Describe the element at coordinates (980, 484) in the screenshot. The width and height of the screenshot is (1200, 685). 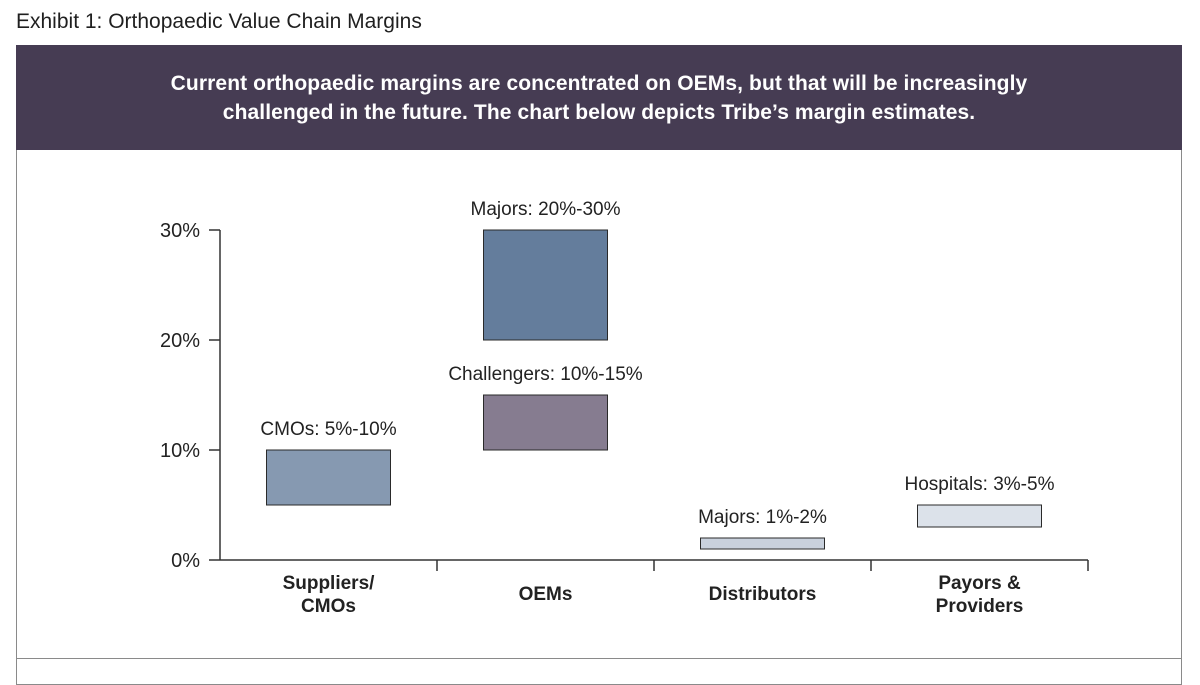
I see `bar-data-label: Hospitals: 3%-5%` at that location.